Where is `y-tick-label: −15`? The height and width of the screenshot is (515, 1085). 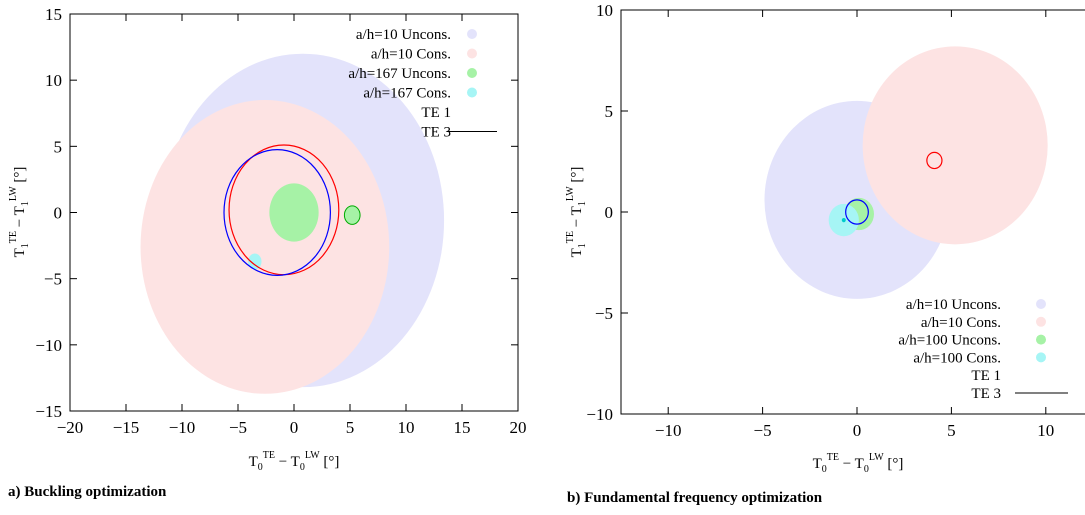 y-tick-label: −15 is located at coordinates (48, 411).